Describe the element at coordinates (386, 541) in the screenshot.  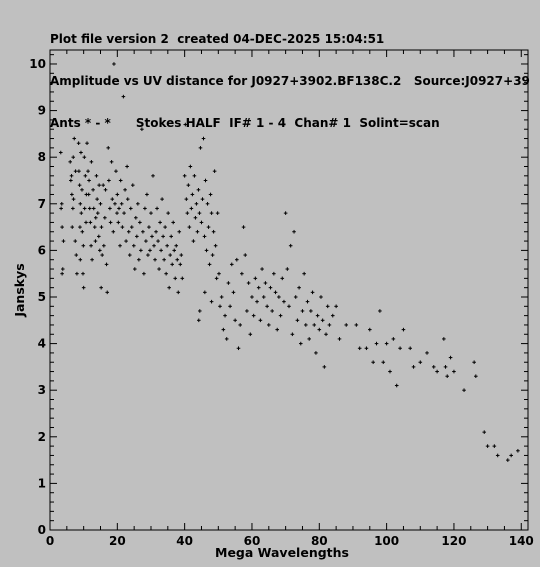
I see `x-tick-label: 100` at that location.